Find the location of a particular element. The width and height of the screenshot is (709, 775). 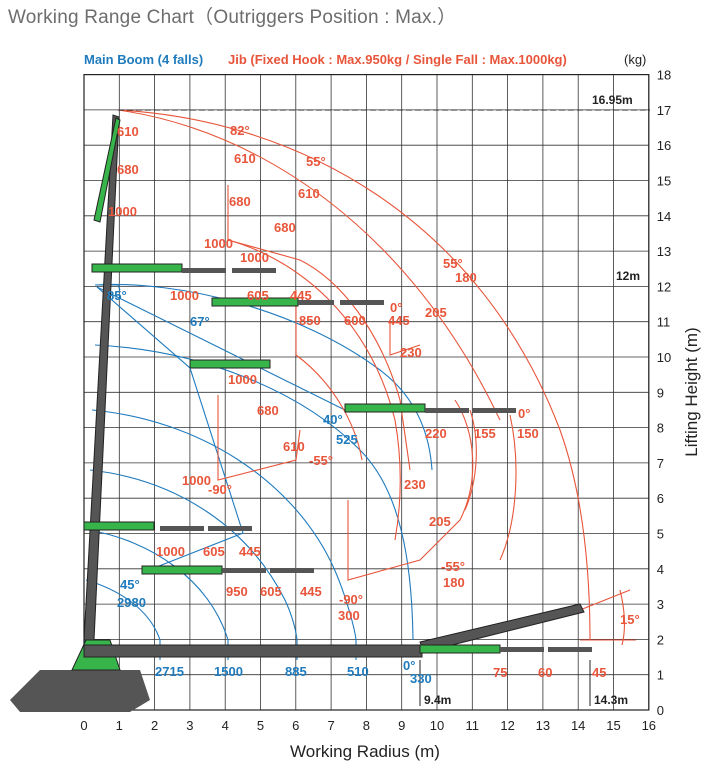

jib-arc-mid is located at coordinates (314, 390).